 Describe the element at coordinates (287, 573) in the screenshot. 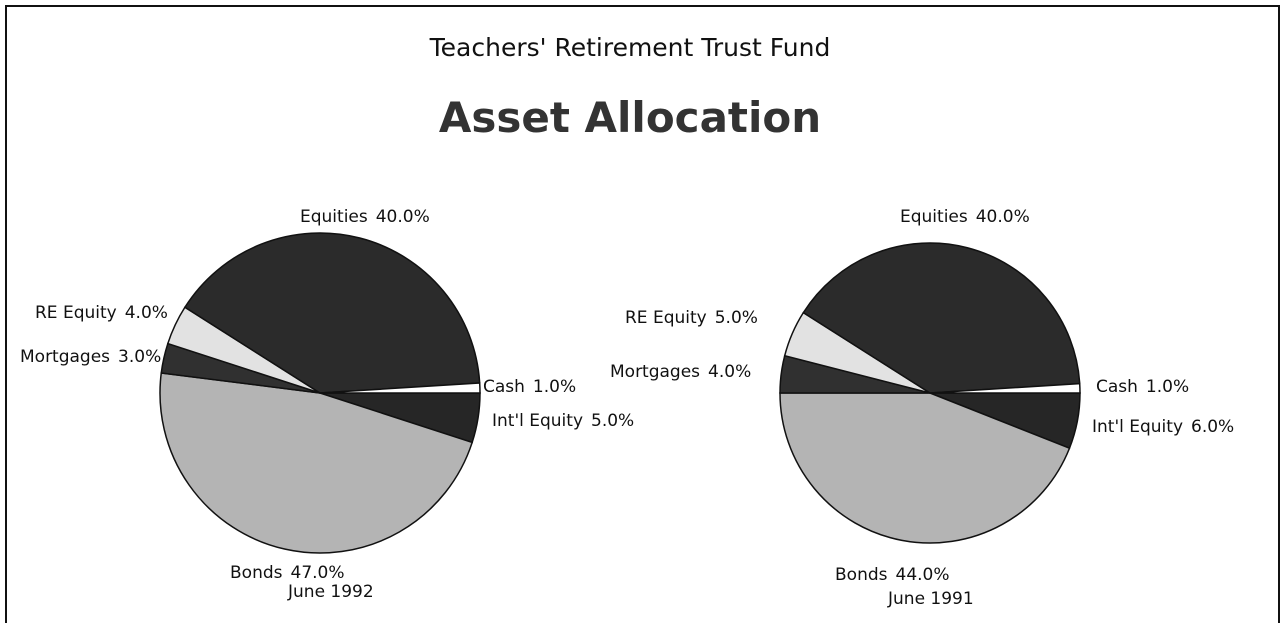

I see `slice-label: Bonds 47.0%` at that location.